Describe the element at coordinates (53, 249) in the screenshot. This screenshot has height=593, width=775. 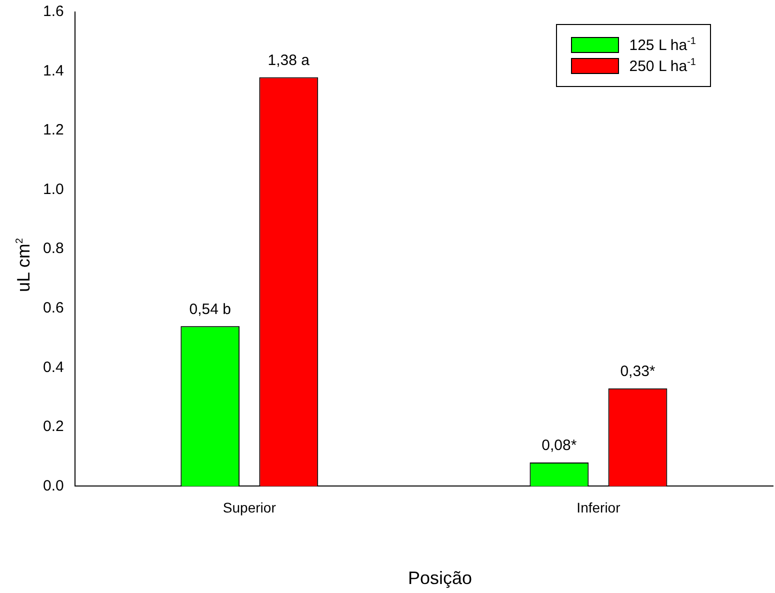
I see `y-tick-label: 0.8` at that location.